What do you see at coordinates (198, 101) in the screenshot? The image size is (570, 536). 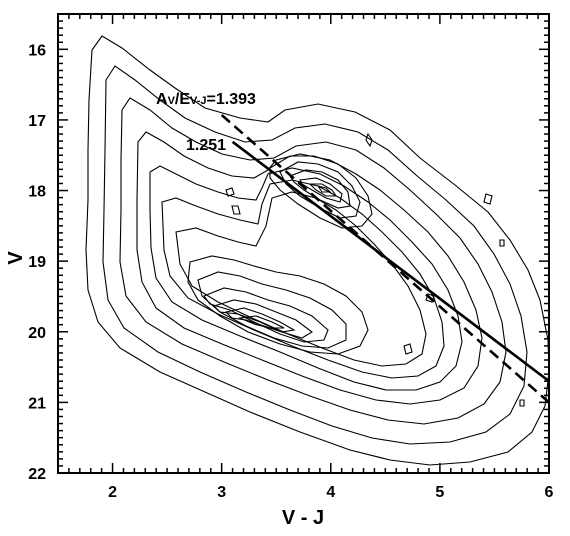 I see `annot-sub-vj: V-J` at bounding box center [198, 101].